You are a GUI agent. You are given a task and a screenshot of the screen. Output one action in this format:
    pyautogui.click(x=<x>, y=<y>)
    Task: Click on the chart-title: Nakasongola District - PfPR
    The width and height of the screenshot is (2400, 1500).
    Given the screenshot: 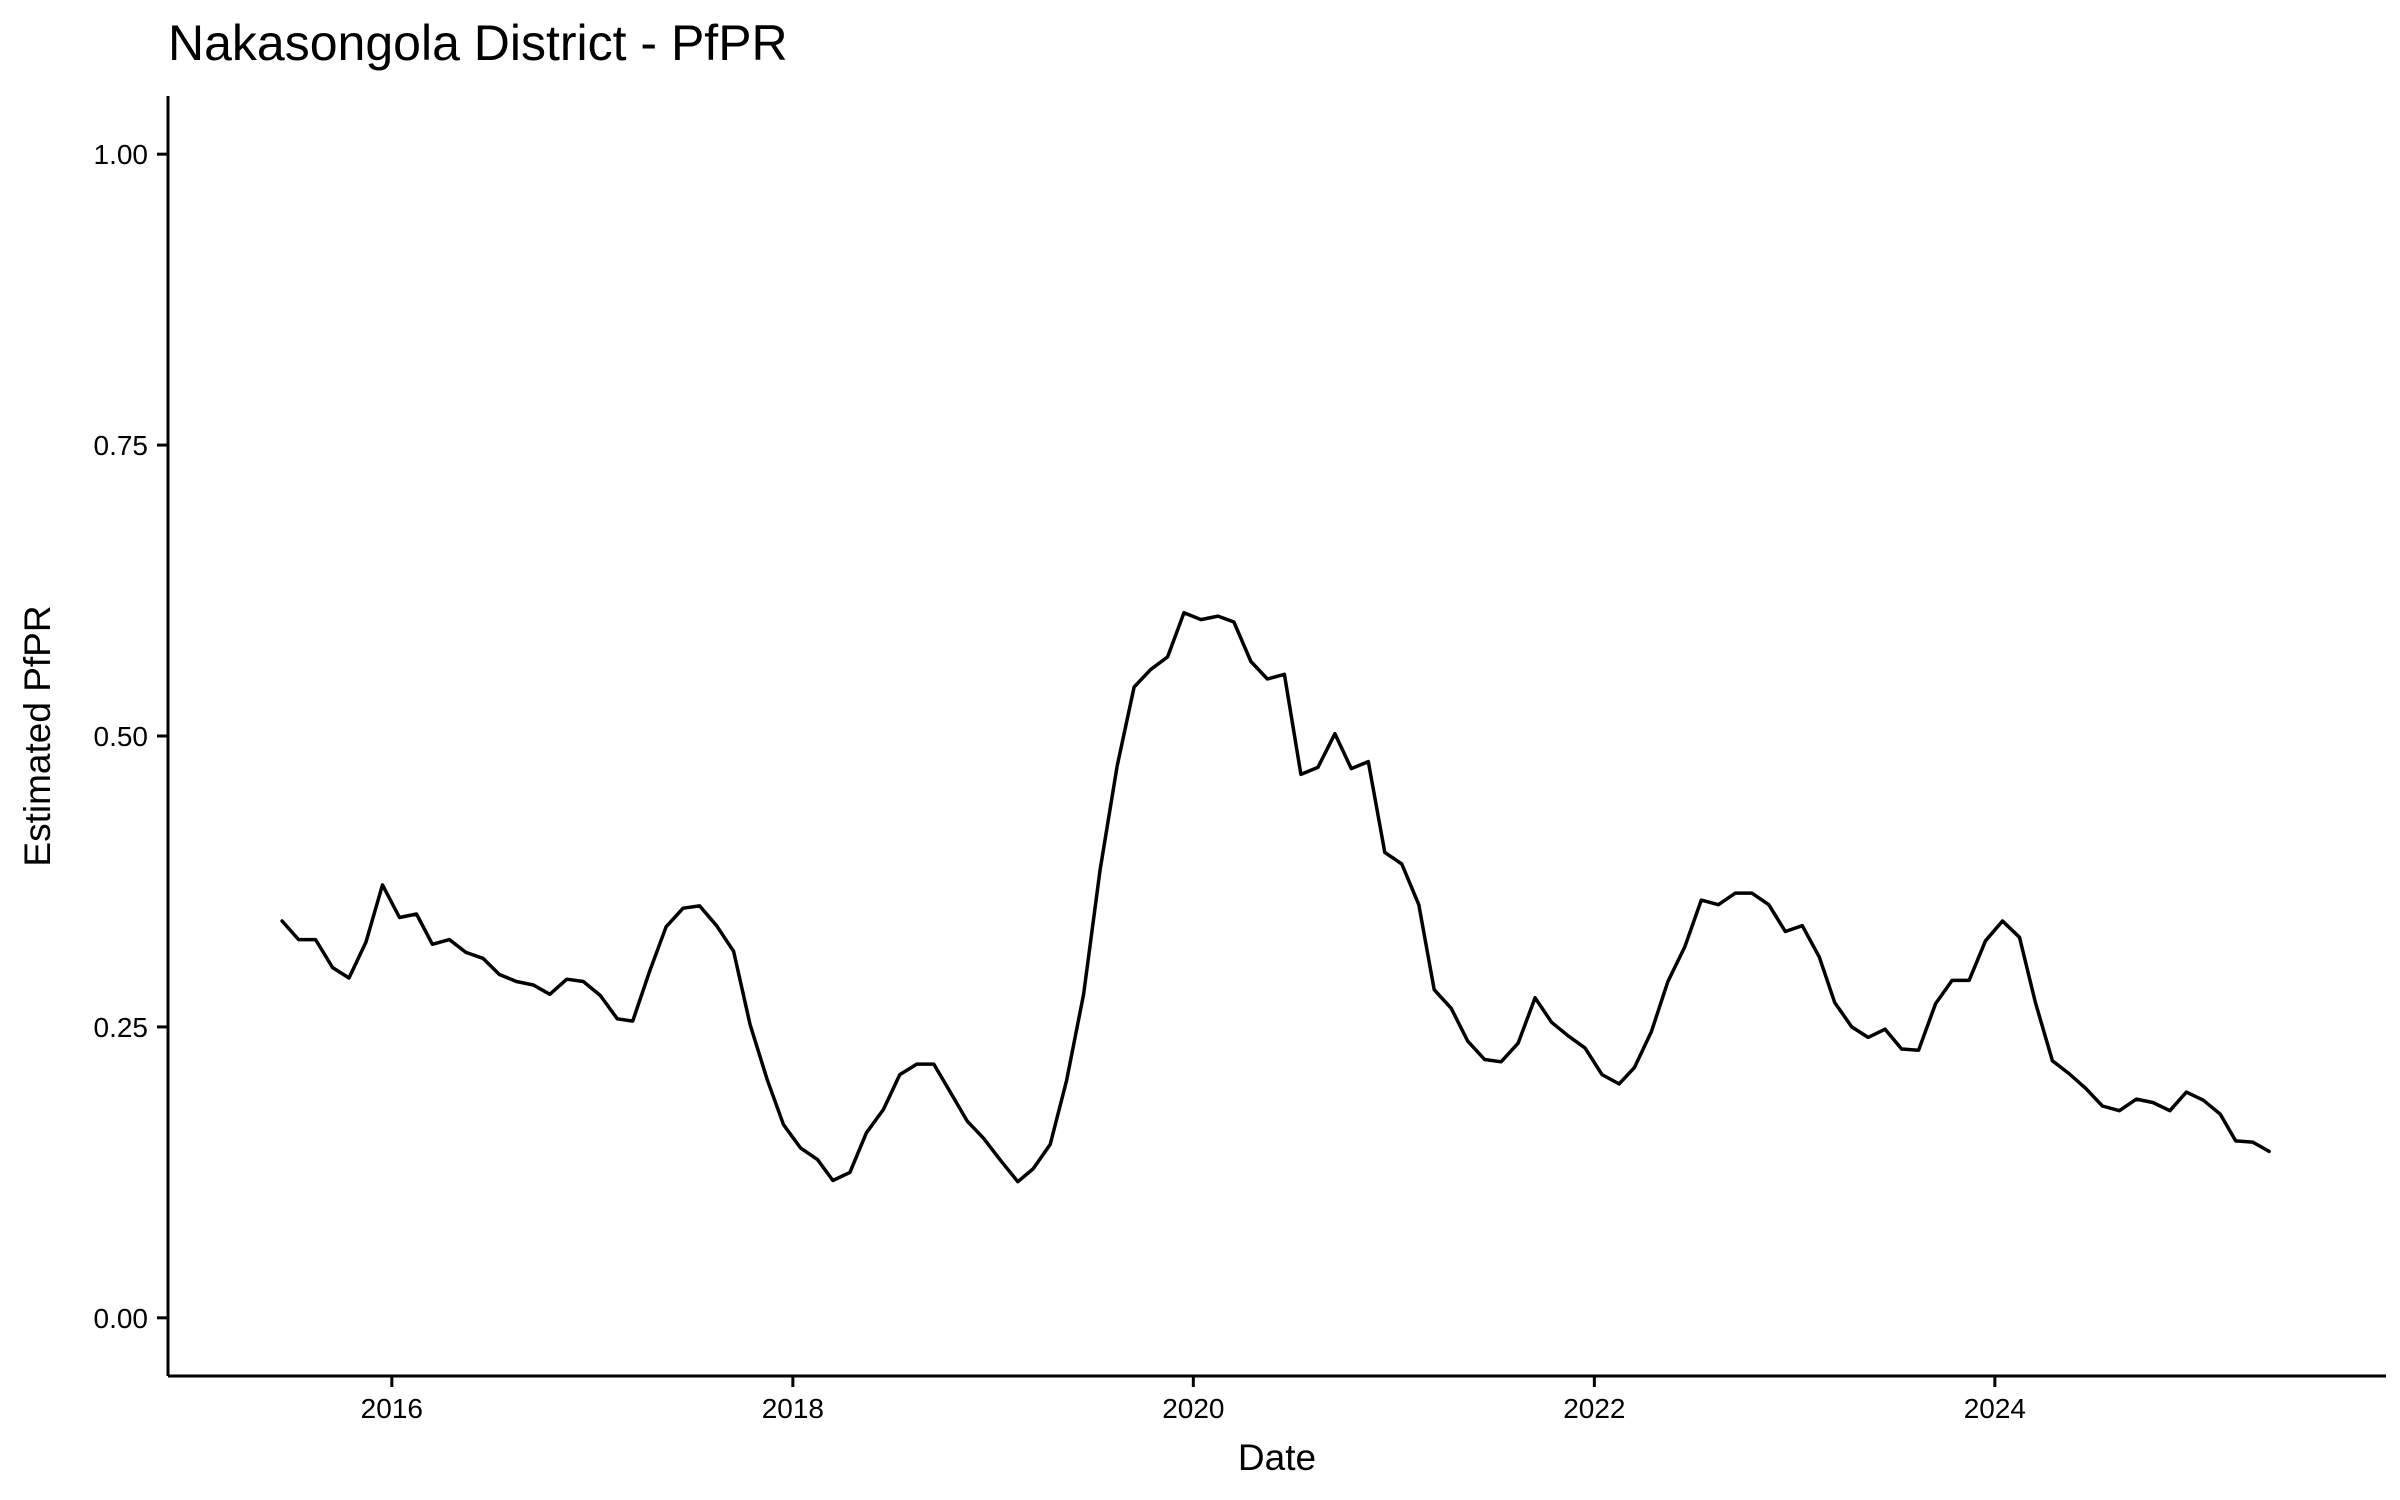 What is the action you would take?
    pyautogui.click(x=478, y=43)
    